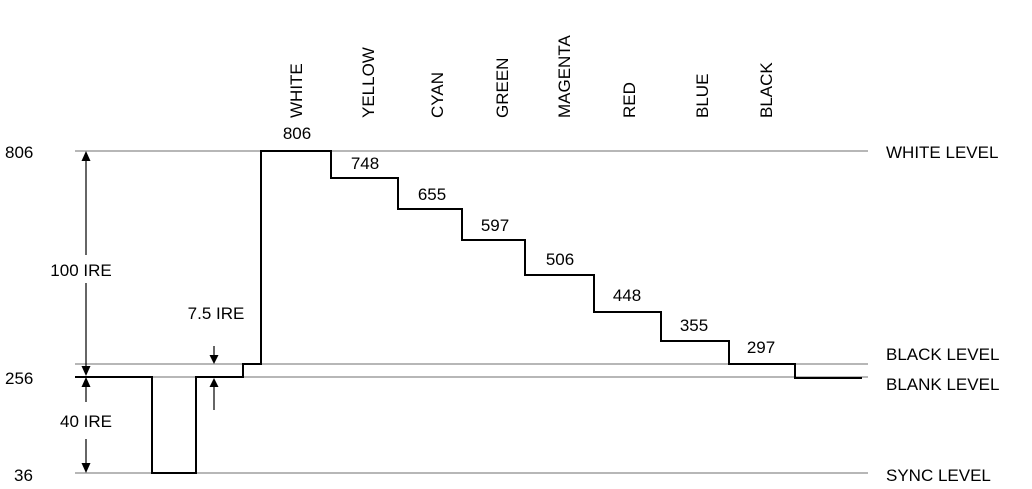  What do you see at coordinates (629, 100) in the screenshot?
I see `color-label-red: RED` at bounding box center [629, 100].